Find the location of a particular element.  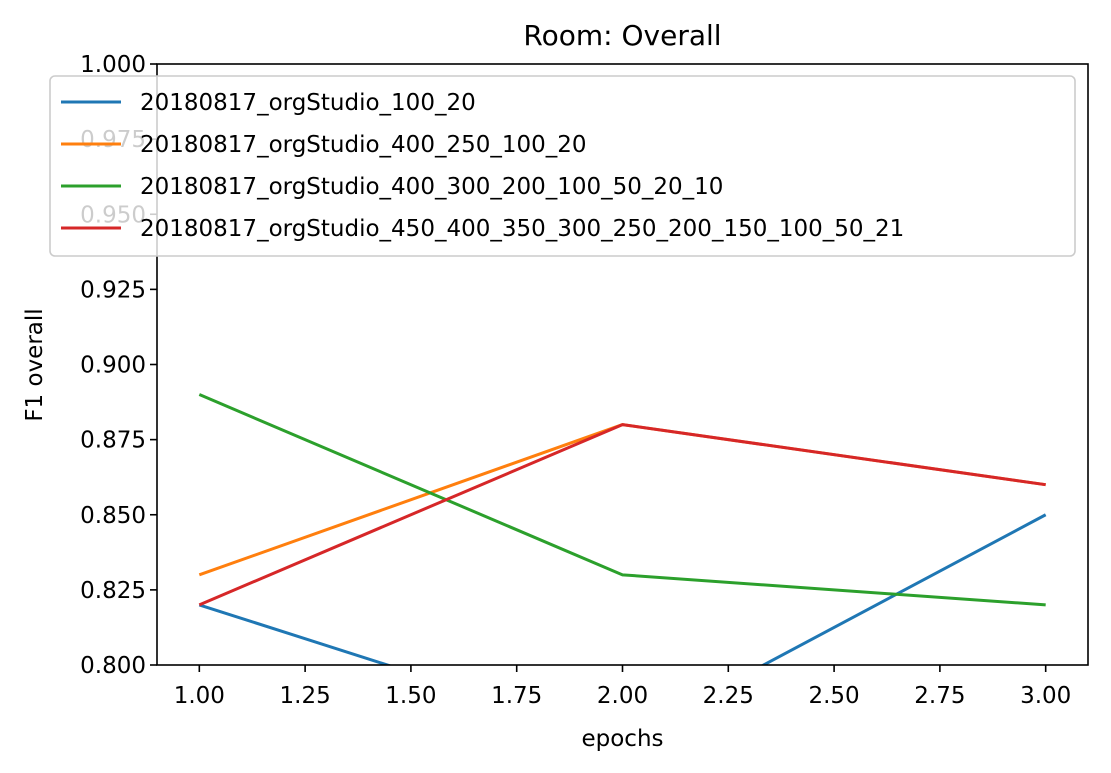

x-tick-label: 2.75 is located at coordinates (939, 696).